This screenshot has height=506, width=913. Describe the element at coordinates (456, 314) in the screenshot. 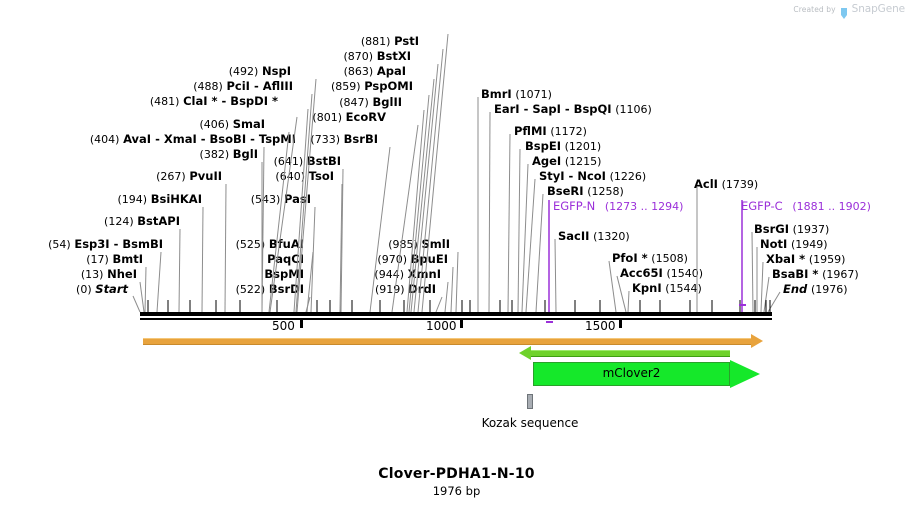

I see `sequence-backbone` at that location.